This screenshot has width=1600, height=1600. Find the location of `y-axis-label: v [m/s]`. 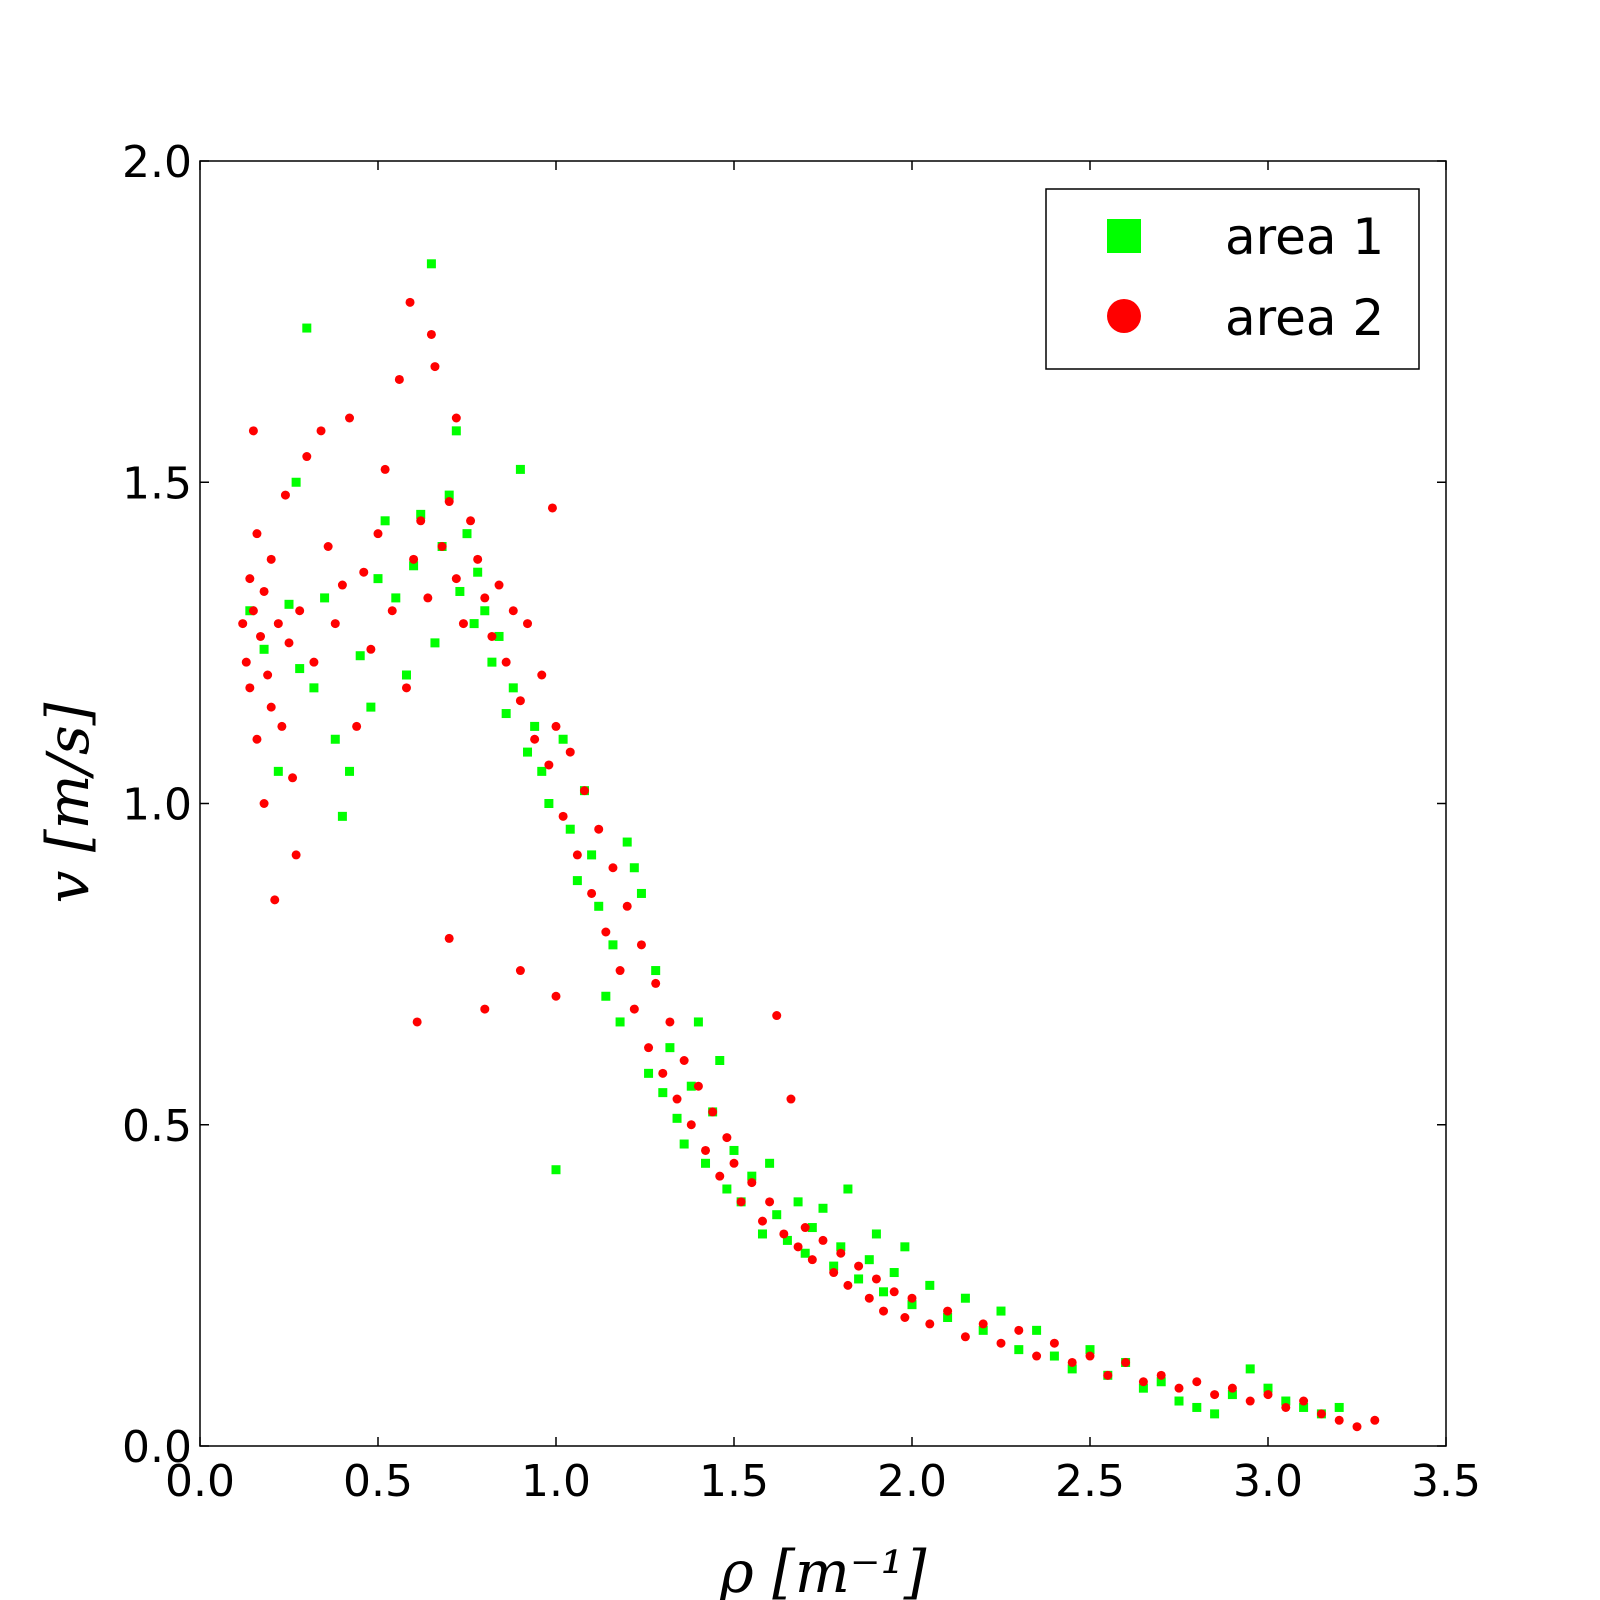

y-axis-label: v [m/s] is located at coordinates (68, 802).